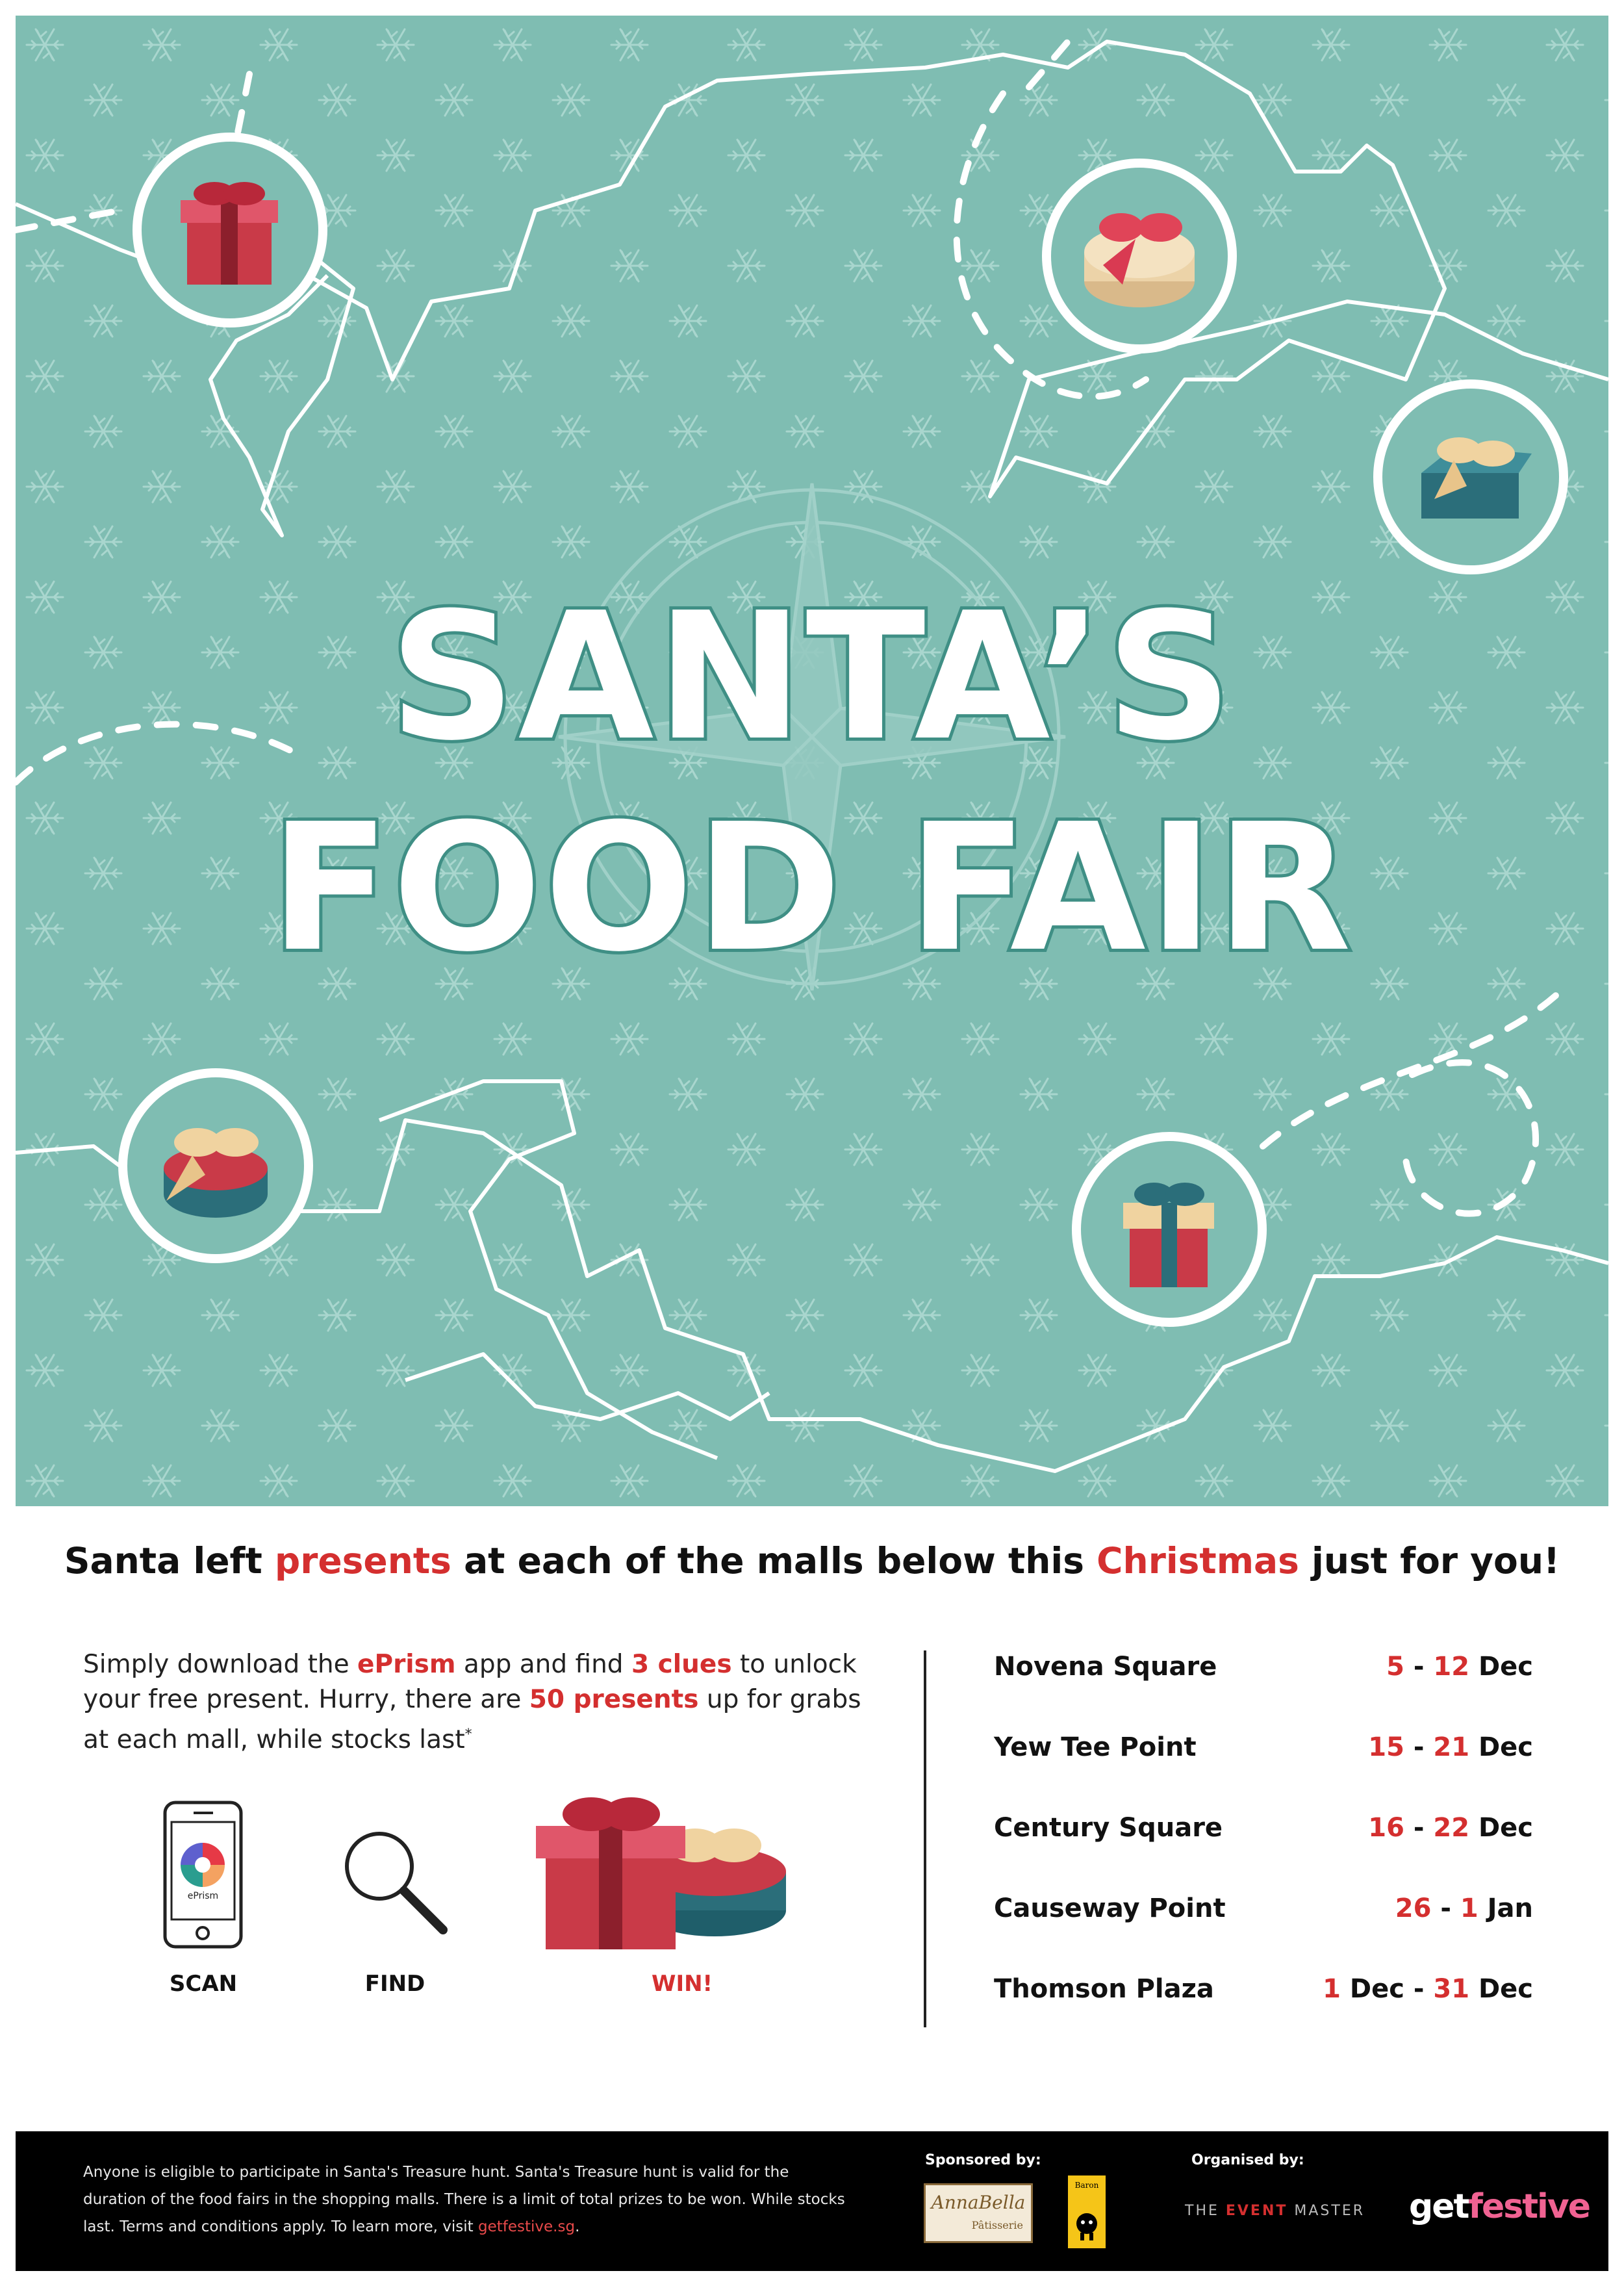 This screenshot has width=1624, height=2284. What do you see at coordinates (1469, 1908) in the screenshot?
I see `date-end: 1` at bounding box center [1469, 1908].